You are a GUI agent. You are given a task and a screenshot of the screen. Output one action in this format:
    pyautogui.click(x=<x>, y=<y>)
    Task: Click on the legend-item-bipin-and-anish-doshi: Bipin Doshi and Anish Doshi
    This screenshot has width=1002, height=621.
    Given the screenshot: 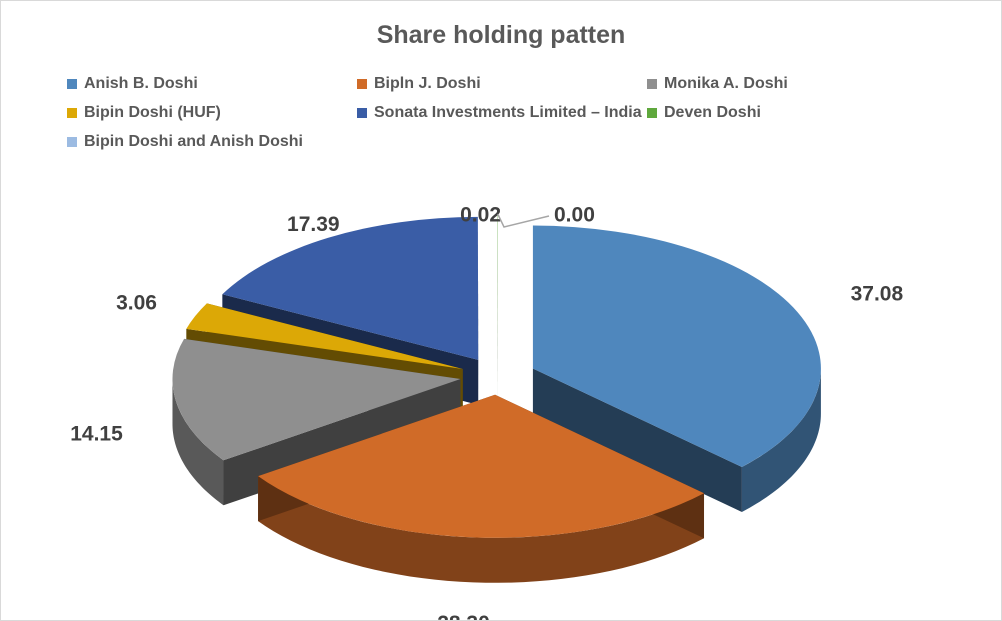 What is the action you would take?
    pyautogui.click(x=212, y=142)
    